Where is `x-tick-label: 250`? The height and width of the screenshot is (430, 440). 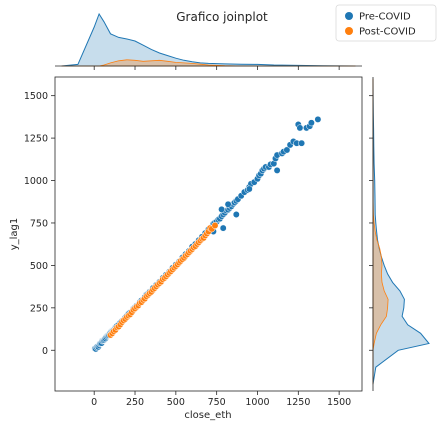 x-tick-label: 250 is located at coordinates (135, 402).